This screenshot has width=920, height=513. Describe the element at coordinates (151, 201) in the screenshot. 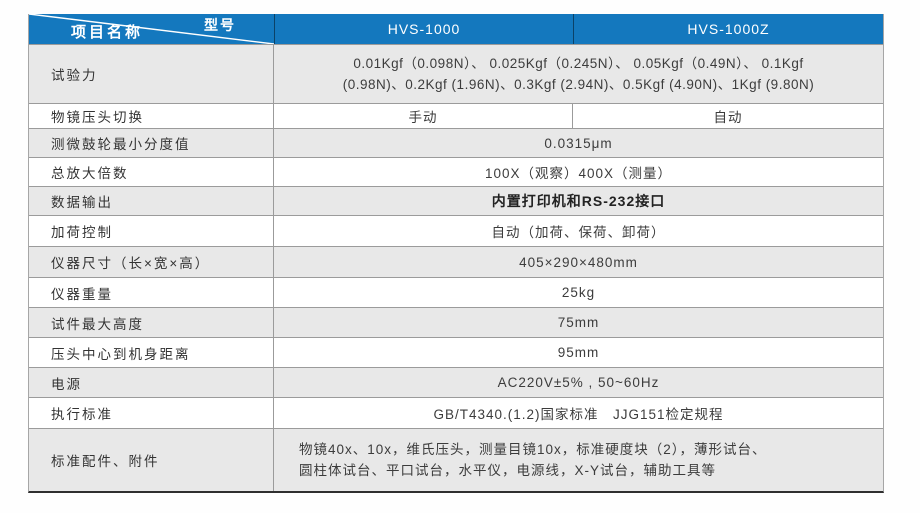

I see `row-label: 数据输出` at that location.